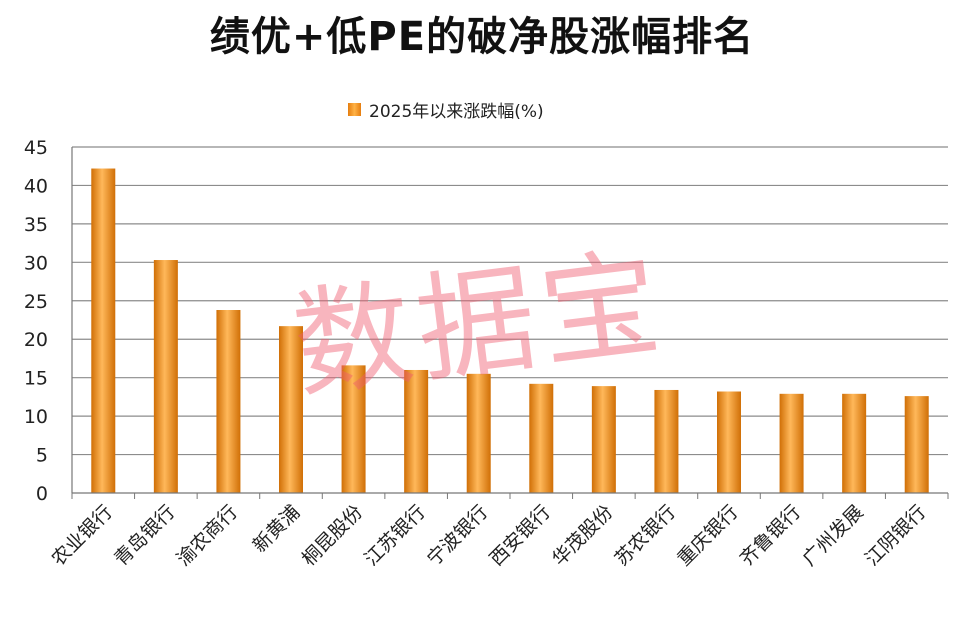 The width and height of the screenshot is (964, 628). What do you see at coordinates (832, 535) in the screenshot?
I see `x-tick-label: 广州发展` at bounding box center [832, 535].